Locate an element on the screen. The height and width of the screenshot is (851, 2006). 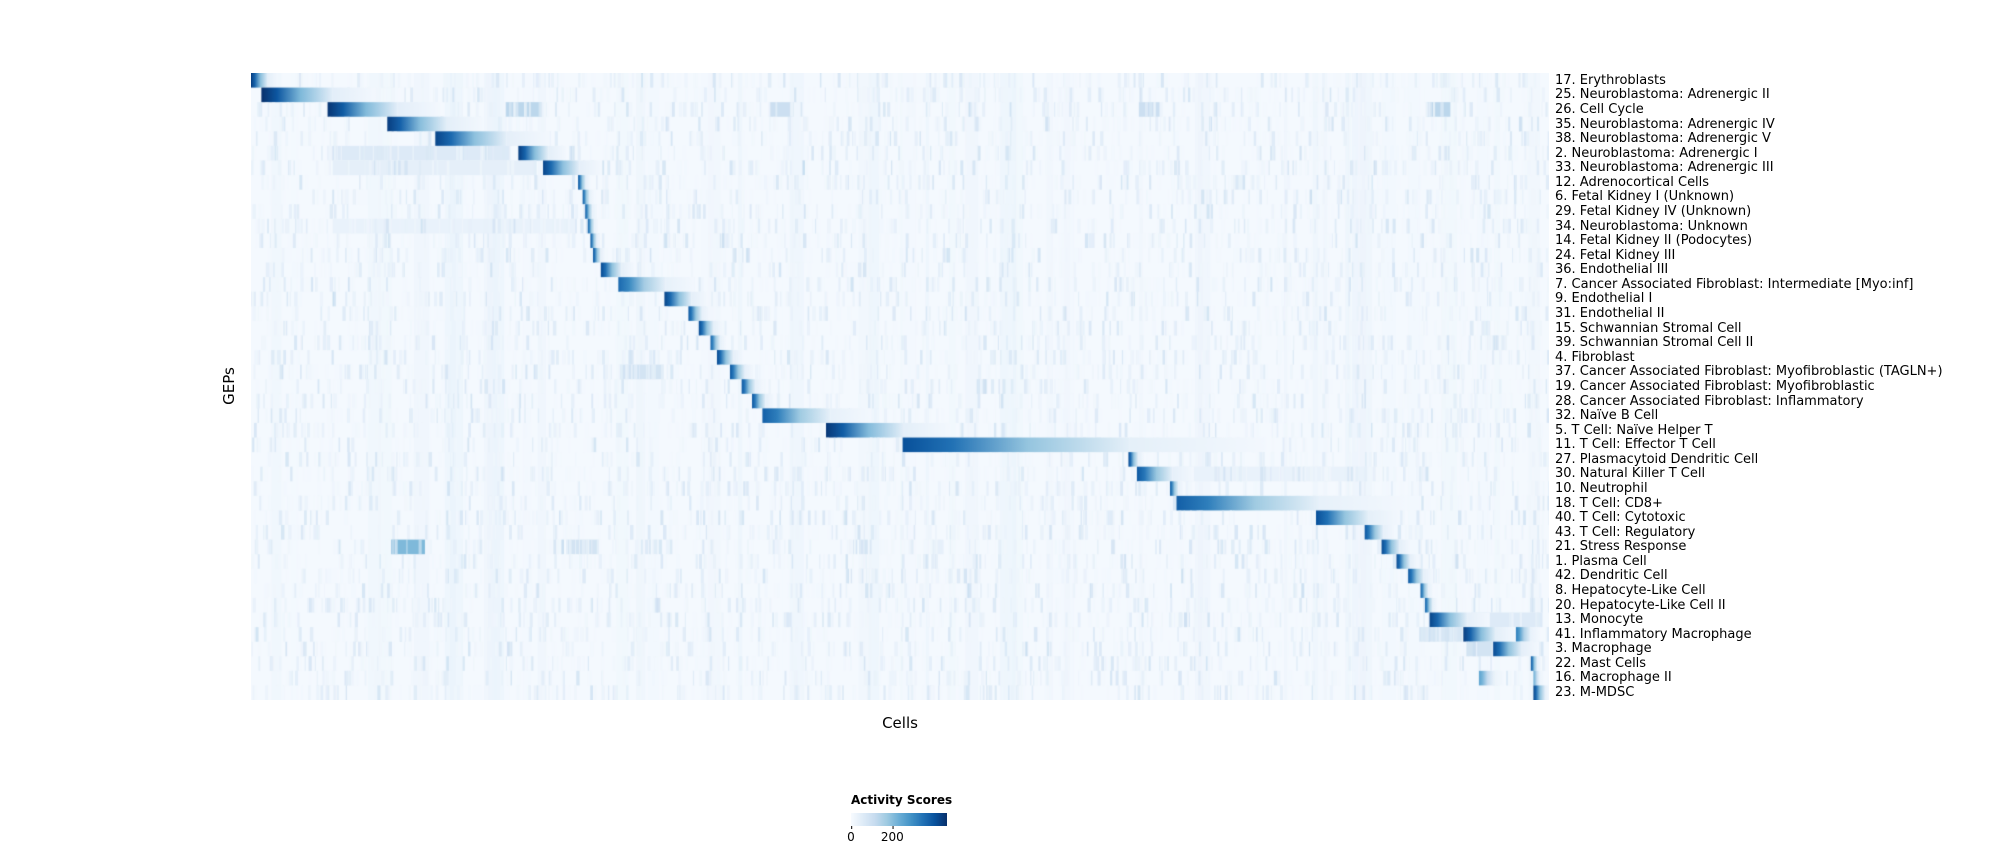
gep-label: 18. T Cell: CD8+ is located at coordinates (1609, 503).